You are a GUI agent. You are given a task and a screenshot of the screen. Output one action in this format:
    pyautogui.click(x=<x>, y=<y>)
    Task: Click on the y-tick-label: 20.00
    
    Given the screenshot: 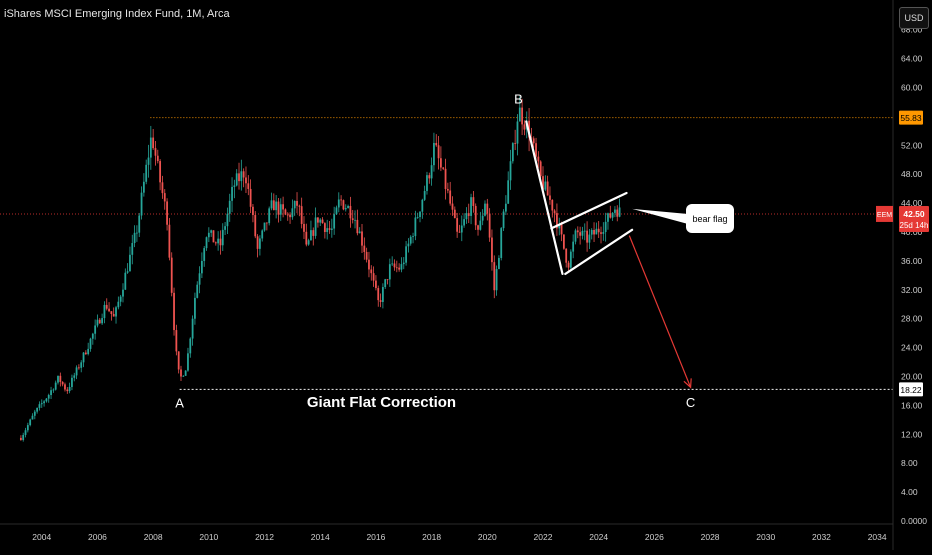 What is the action you would take?
    pyautogui.click(x=912, y=377)
    